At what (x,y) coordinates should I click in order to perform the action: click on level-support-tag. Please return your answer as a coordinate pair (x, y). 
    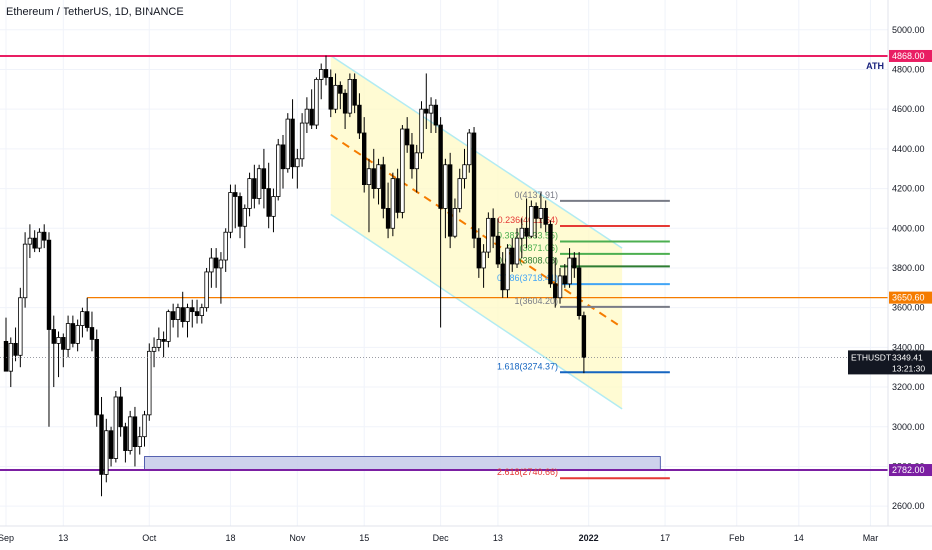
    Looking at the image, I should click on (910, 470).